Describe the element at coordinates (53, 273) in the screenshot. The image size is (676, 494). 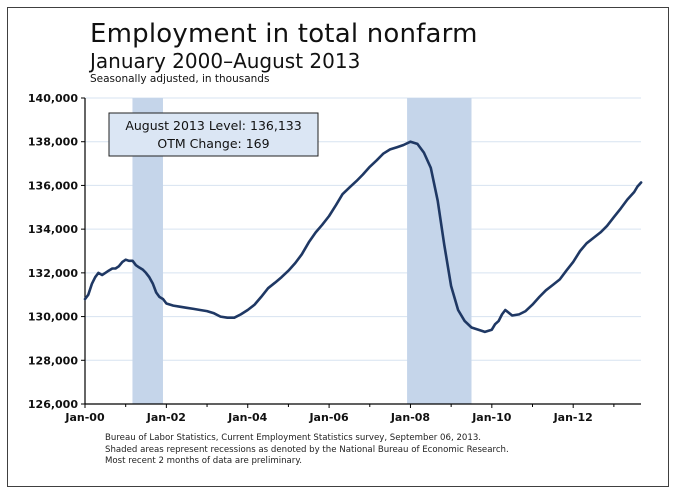
I see `y-tick-label: 132,000` at that location.